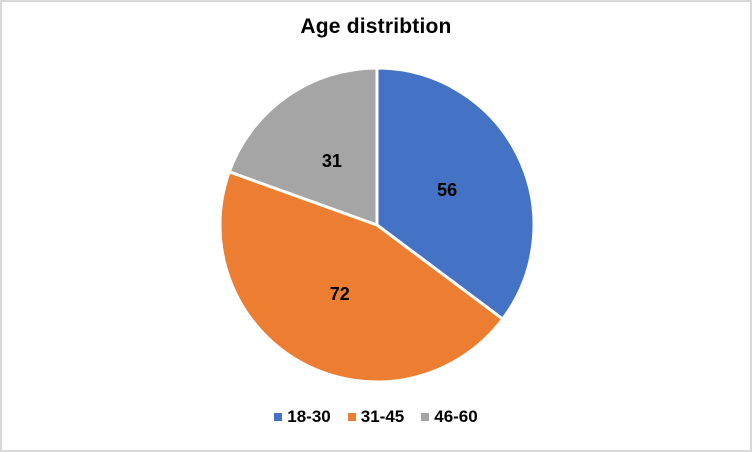  I want to click on legend-label-31-45: 31-45, so click(382, 416).